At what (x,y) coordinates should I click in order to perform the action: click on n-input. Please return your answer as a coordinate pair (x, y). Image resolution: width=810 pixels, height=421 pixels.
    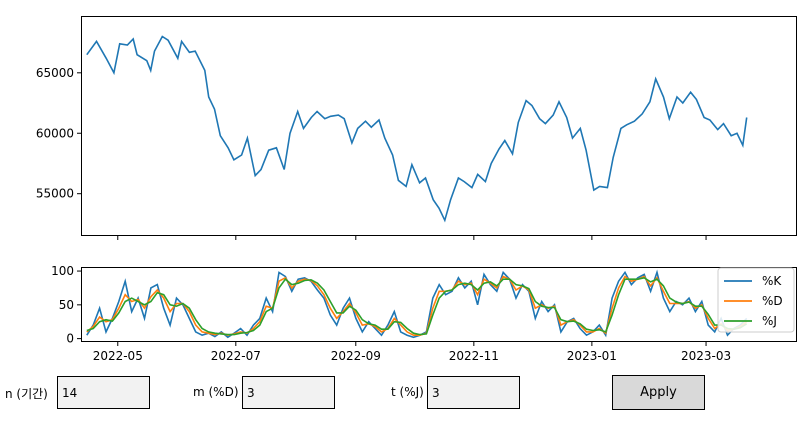
    Looking at the image, I should click on (103, 392).